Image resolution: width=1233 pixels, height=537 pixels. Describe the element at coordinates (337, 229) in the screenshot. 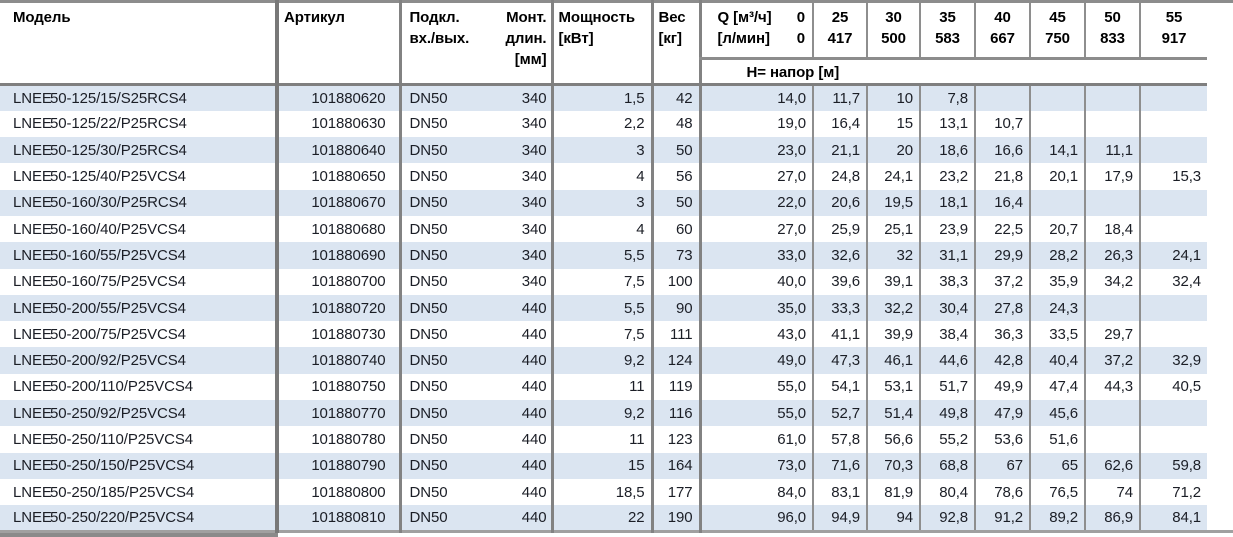

I see `article-cell: 101880680` at that location.